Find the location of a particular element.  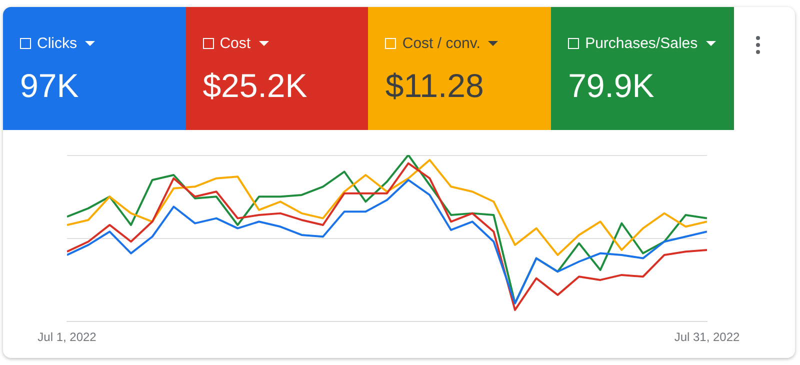

legend-label: Clicks is located at coordinates (57, 43).